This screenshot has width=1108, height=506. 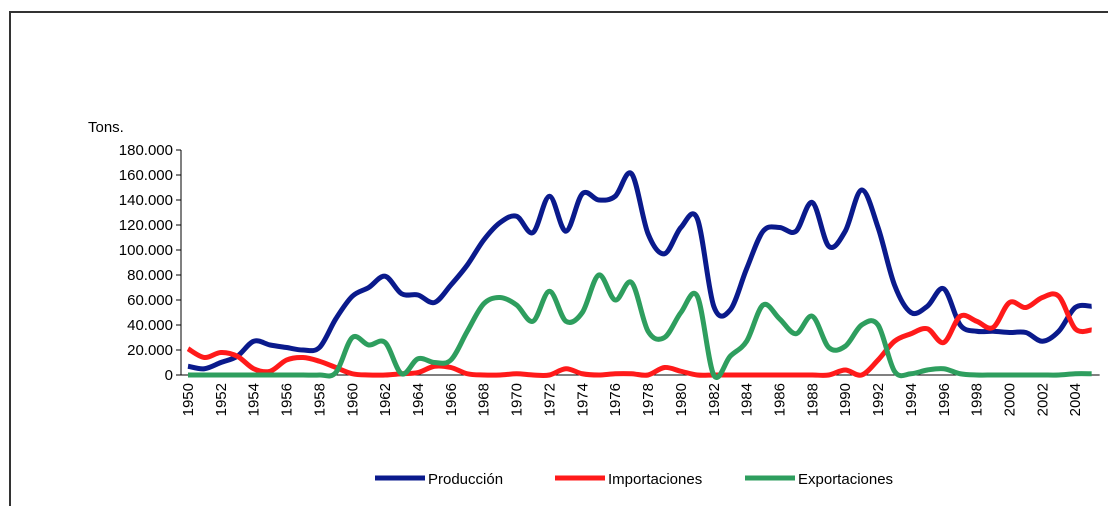 I want to click on legend-label: Exportaciones, so click(x=845, y=479).